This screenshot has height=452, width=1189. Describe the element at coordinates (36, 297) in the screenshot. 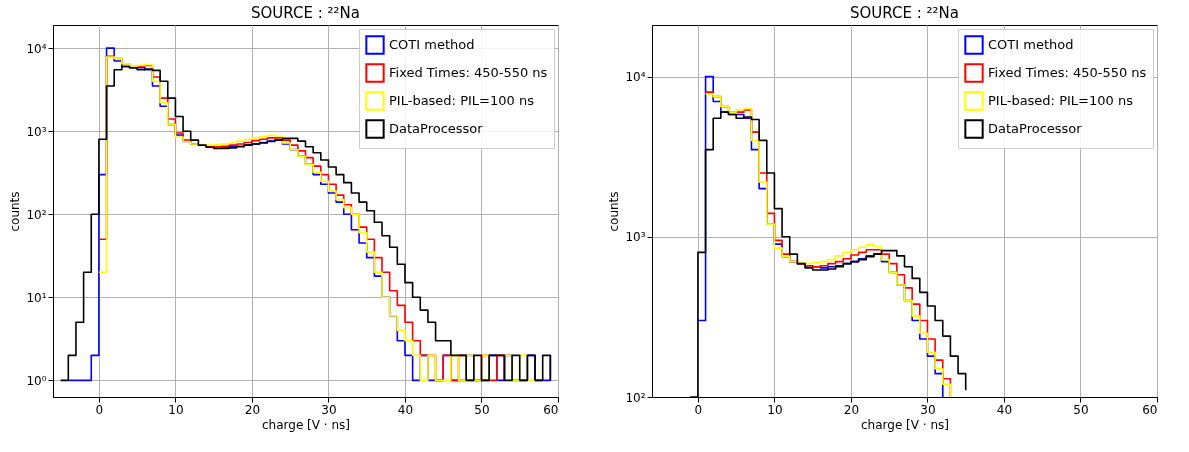

I see `y-tick-label: 10¹` at that location.